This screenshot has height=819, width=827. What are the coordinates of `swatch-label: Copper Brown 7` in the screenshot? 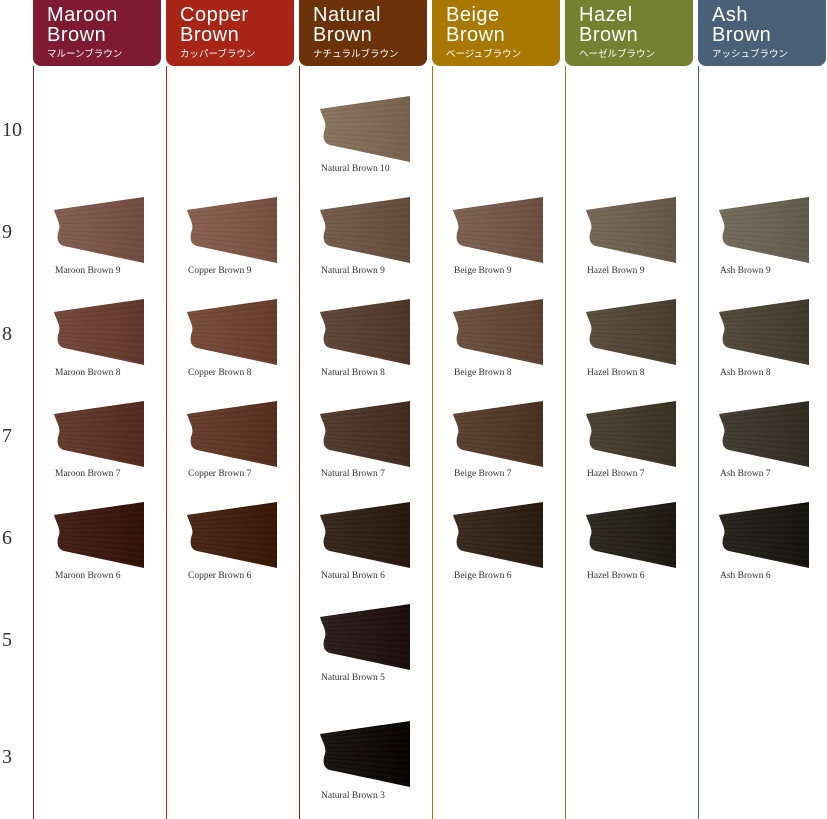 It's located at (220, 474).